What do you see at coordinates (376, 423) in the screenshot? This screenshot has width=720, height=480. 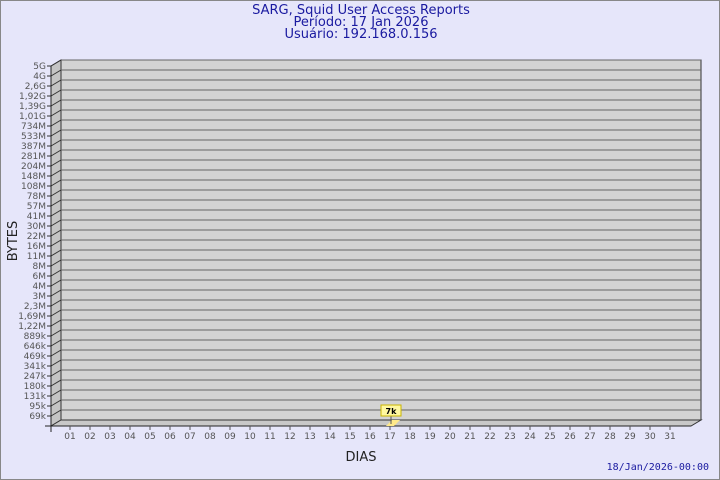 I see `floor` at bounding box center [376, 423].